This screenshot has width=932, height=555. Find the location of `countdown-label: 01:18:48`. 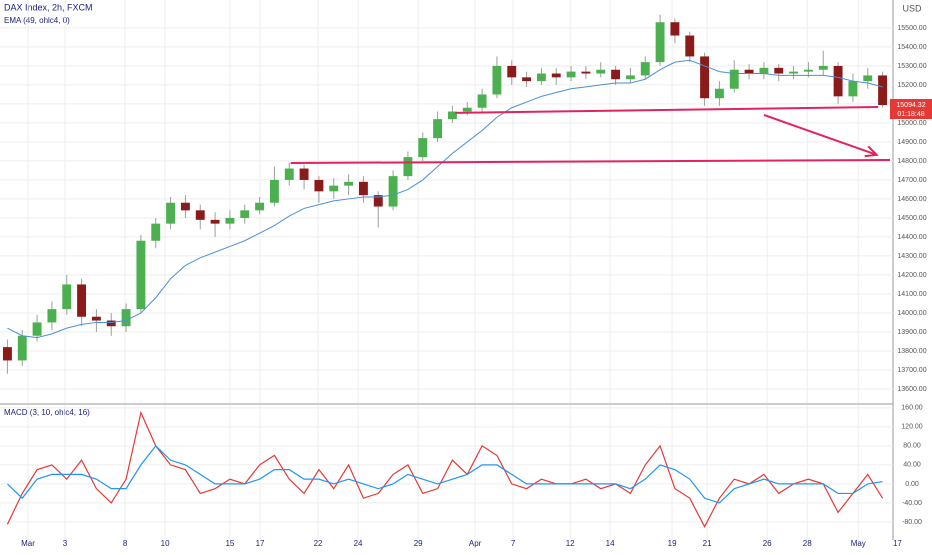

countdown-label: 01:18:48 is located at coordinates (910, 114).